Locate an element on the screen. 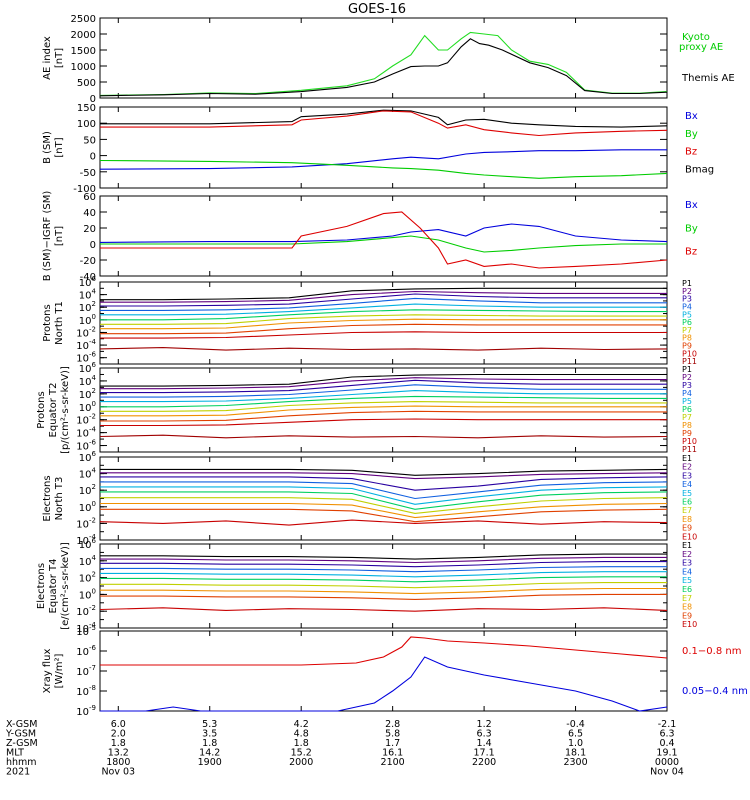 The height and width of the screenshot is (800, 750). x-row-label: X-GSM is located at coordinates (21, 724).